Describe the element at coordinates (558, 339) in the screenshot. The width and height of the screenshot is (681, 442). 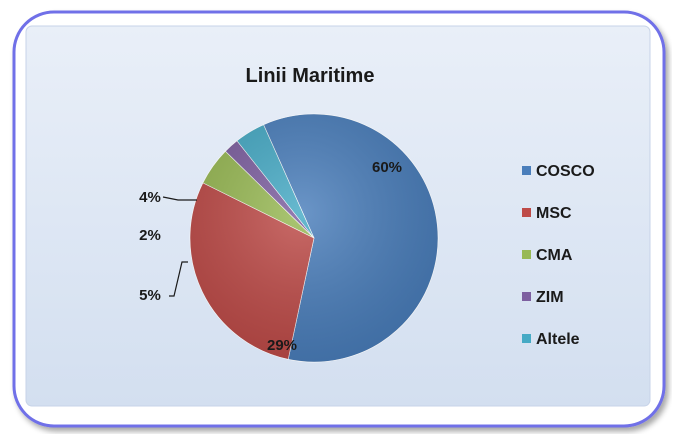
I see `legend-label-altele: Altele` at that location.